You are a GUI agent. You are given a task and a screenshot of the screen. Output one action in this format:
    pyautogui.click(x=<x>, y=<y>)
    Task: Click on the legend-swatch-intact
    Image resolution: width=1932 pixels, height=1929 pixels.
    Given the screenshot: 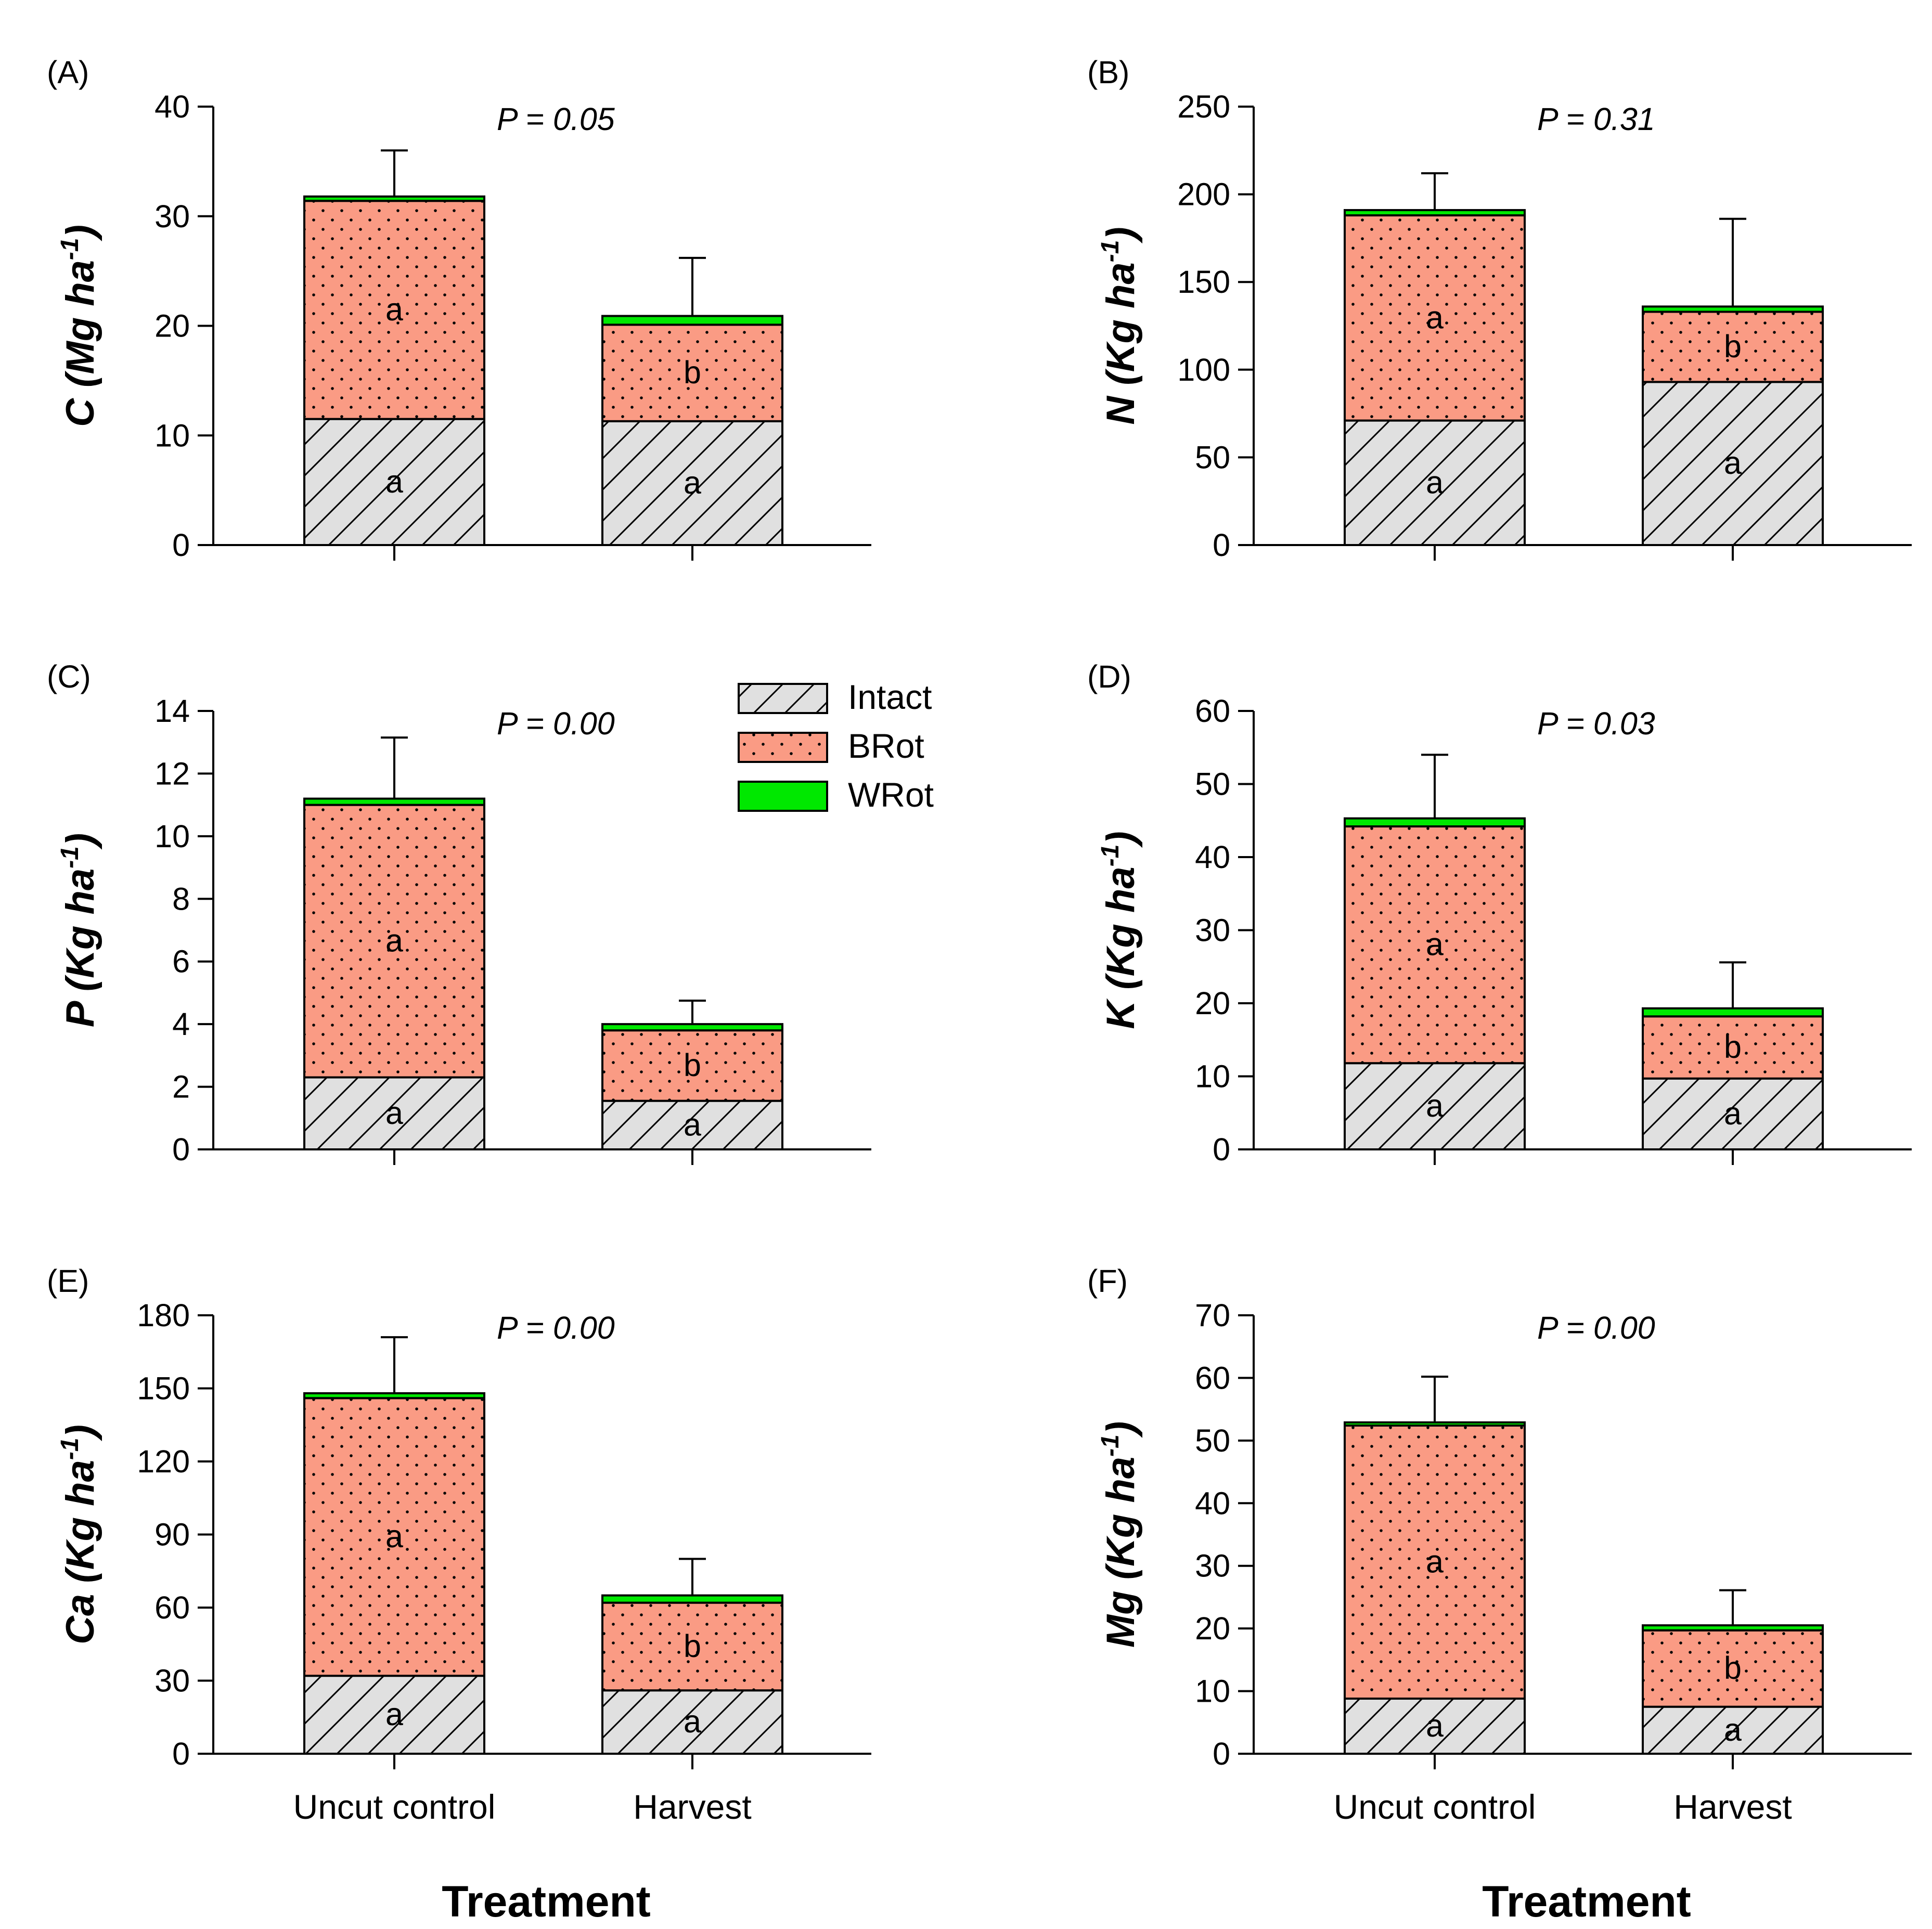 What is the action you would take?
    pyautogui.click(x=783, y=698)
    